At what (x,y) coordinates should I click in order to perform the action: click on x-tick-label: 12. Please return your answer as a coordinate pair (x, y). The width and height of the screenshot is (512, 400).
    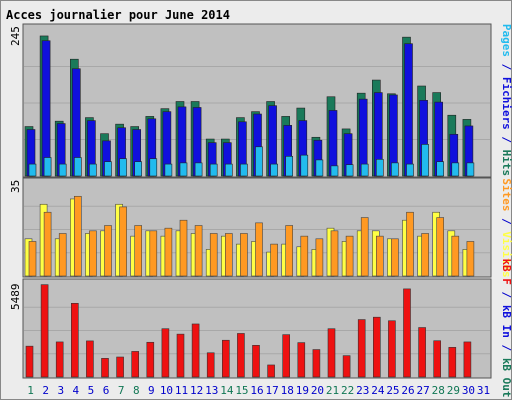
    Looking at the image, I should click on (196, 390).